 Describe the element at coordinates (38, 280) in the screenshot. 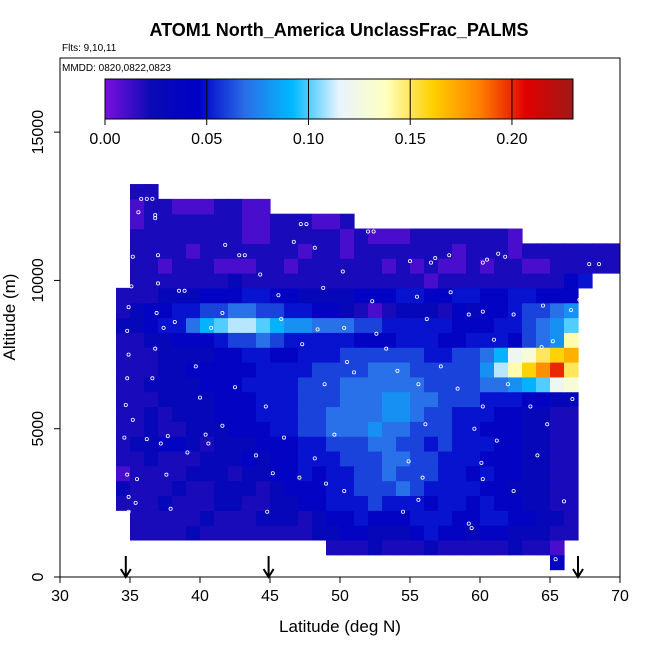

I see `y-tick-label: 10000` at that location.